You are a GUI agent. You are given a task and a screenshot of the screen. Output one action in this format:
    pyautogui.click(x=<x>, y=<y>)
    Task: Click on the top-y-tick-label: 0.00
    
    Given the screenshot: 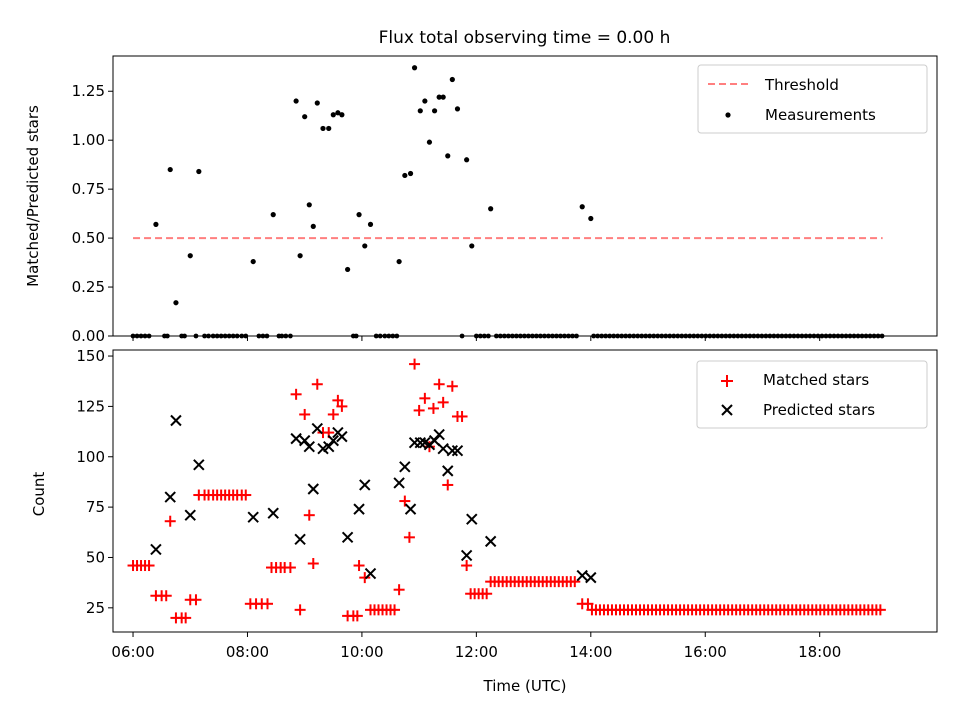 What is the action you would take?
    pyautogui.click(x=88, y=336)
    